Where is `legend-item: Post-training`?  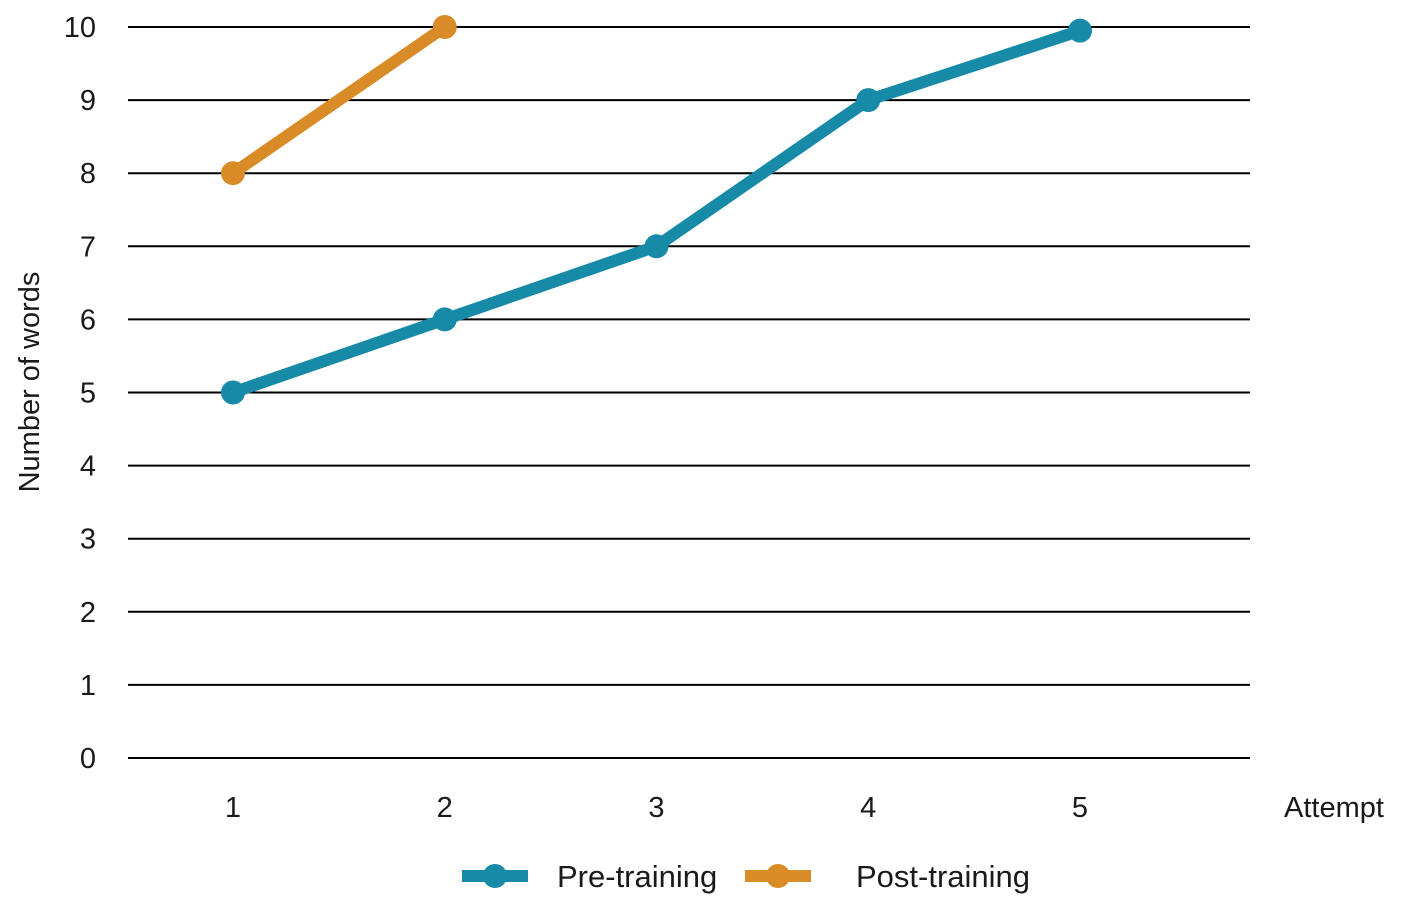
legend-item: Post-training is located at coordinates (887, 876).